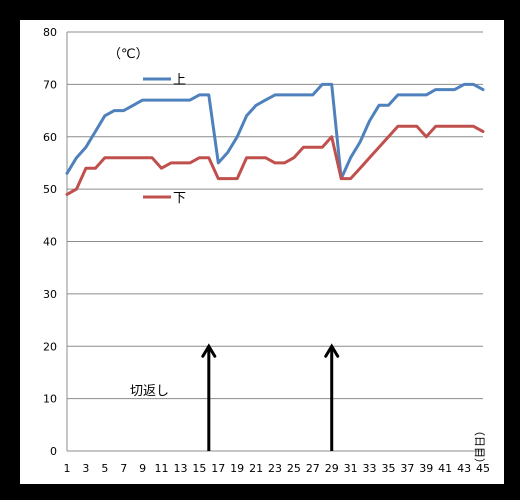 This screenshot has width=520, height=500. I want to click on x-tick-1: 1, so click(67, 468).